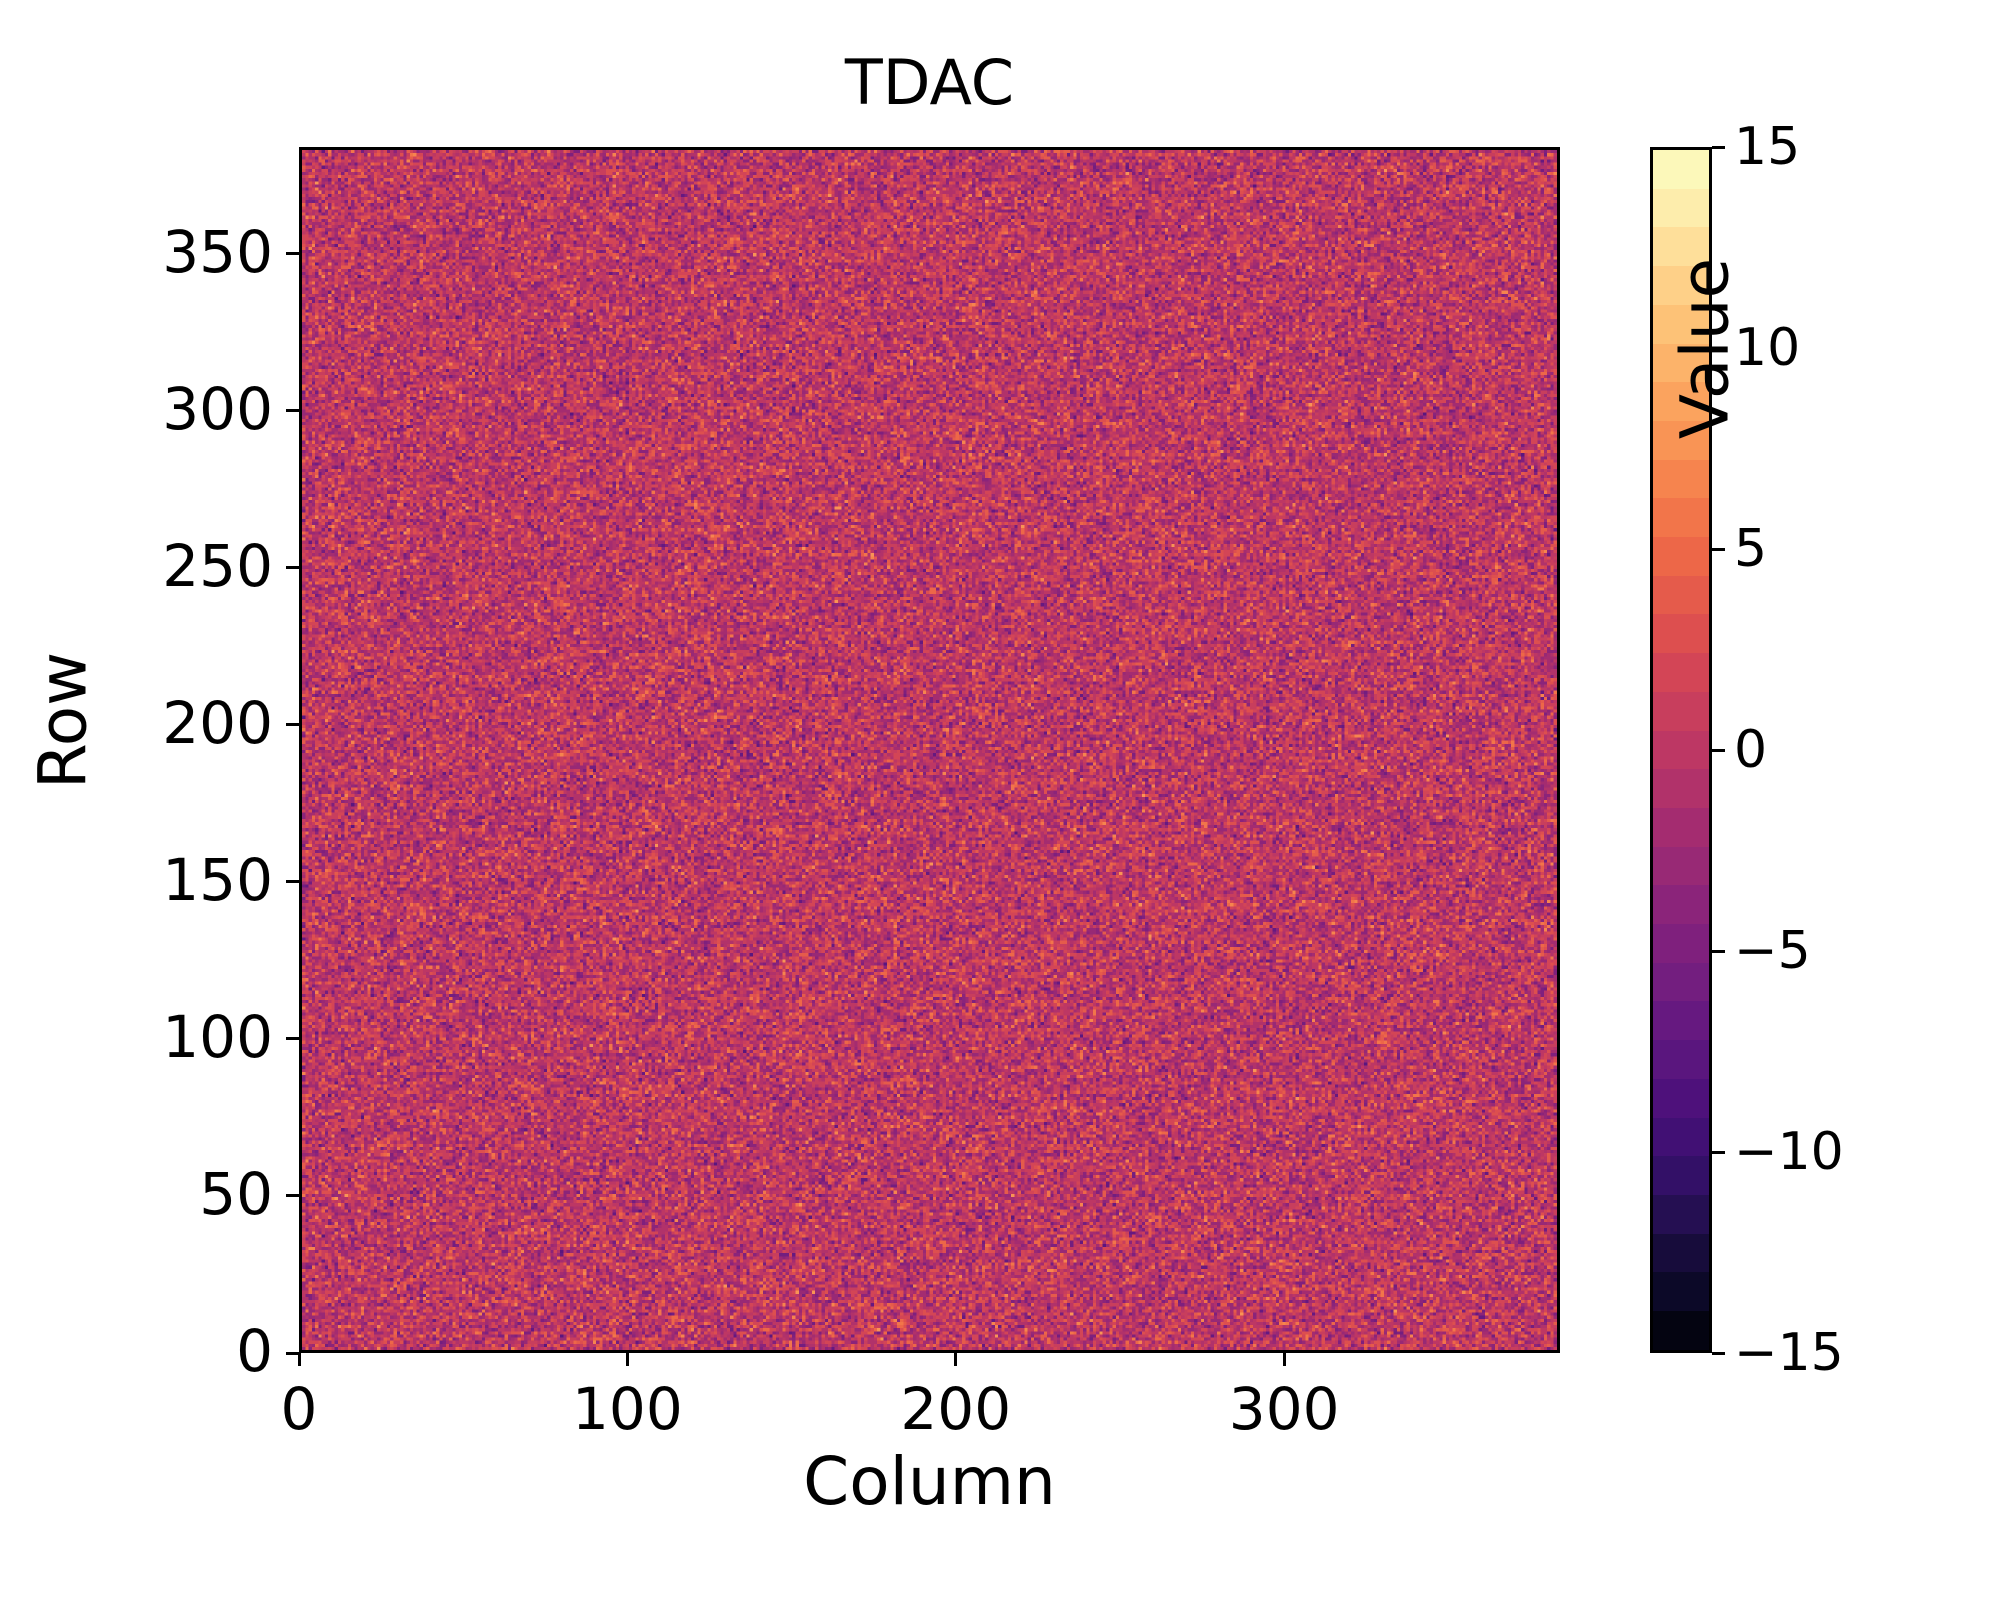  I want to click on x-tick-label: 0, so click(299, 1409).